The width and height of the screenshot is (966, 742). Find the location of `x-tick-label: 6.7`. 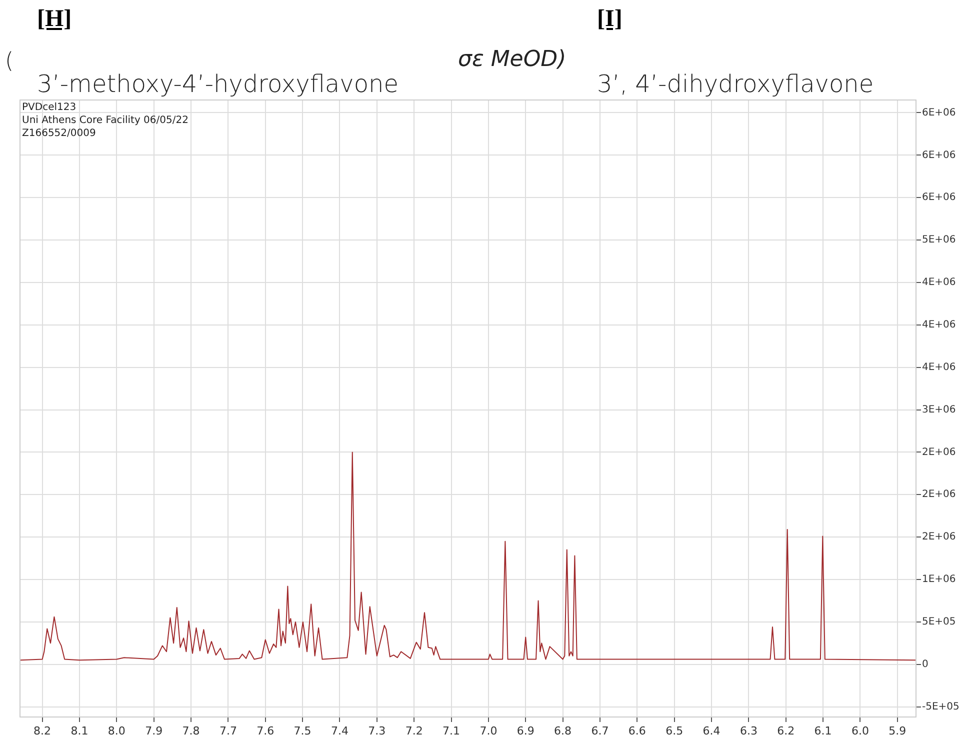

x-tick-label: 6.7 is located at coordinates (600, 731).